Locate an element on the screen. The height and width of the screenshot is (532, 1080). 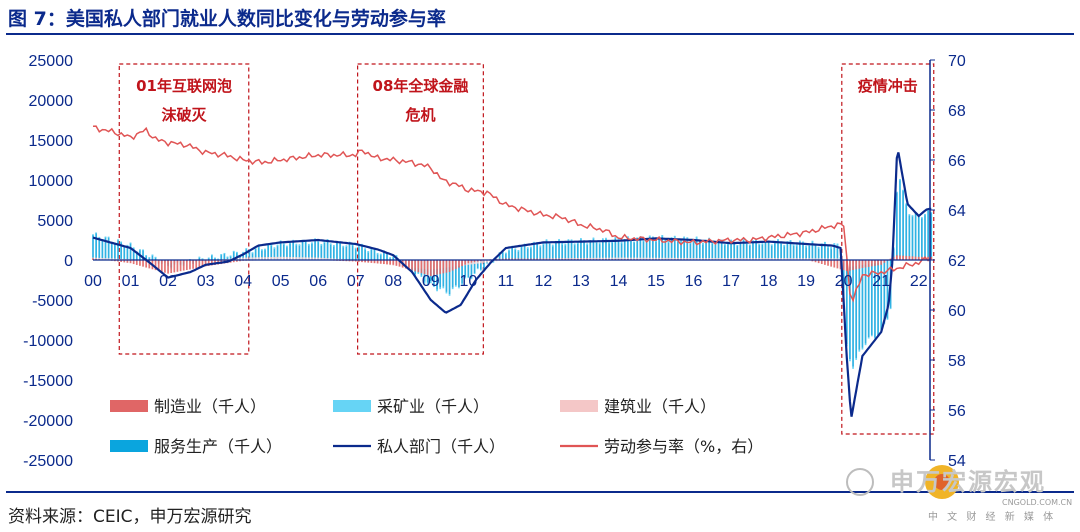
right-axis-tick-label: 56 is located at coordinates (957, 411).